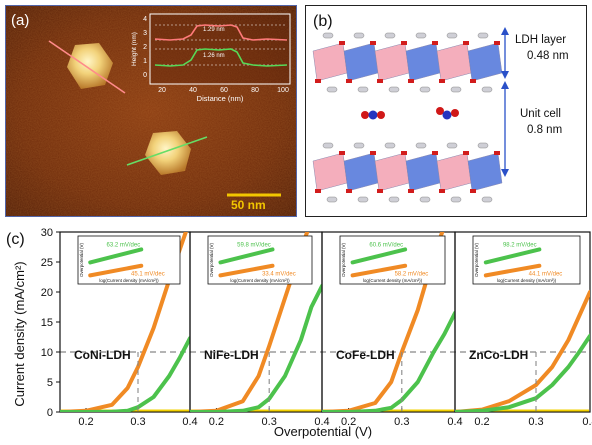 Image resolution: width=592 pixels, height=445 pixels. What do you see at coordinates (87, 67) in the screenshot?
I see `profile-line-top` at bounding box center [87, 67].